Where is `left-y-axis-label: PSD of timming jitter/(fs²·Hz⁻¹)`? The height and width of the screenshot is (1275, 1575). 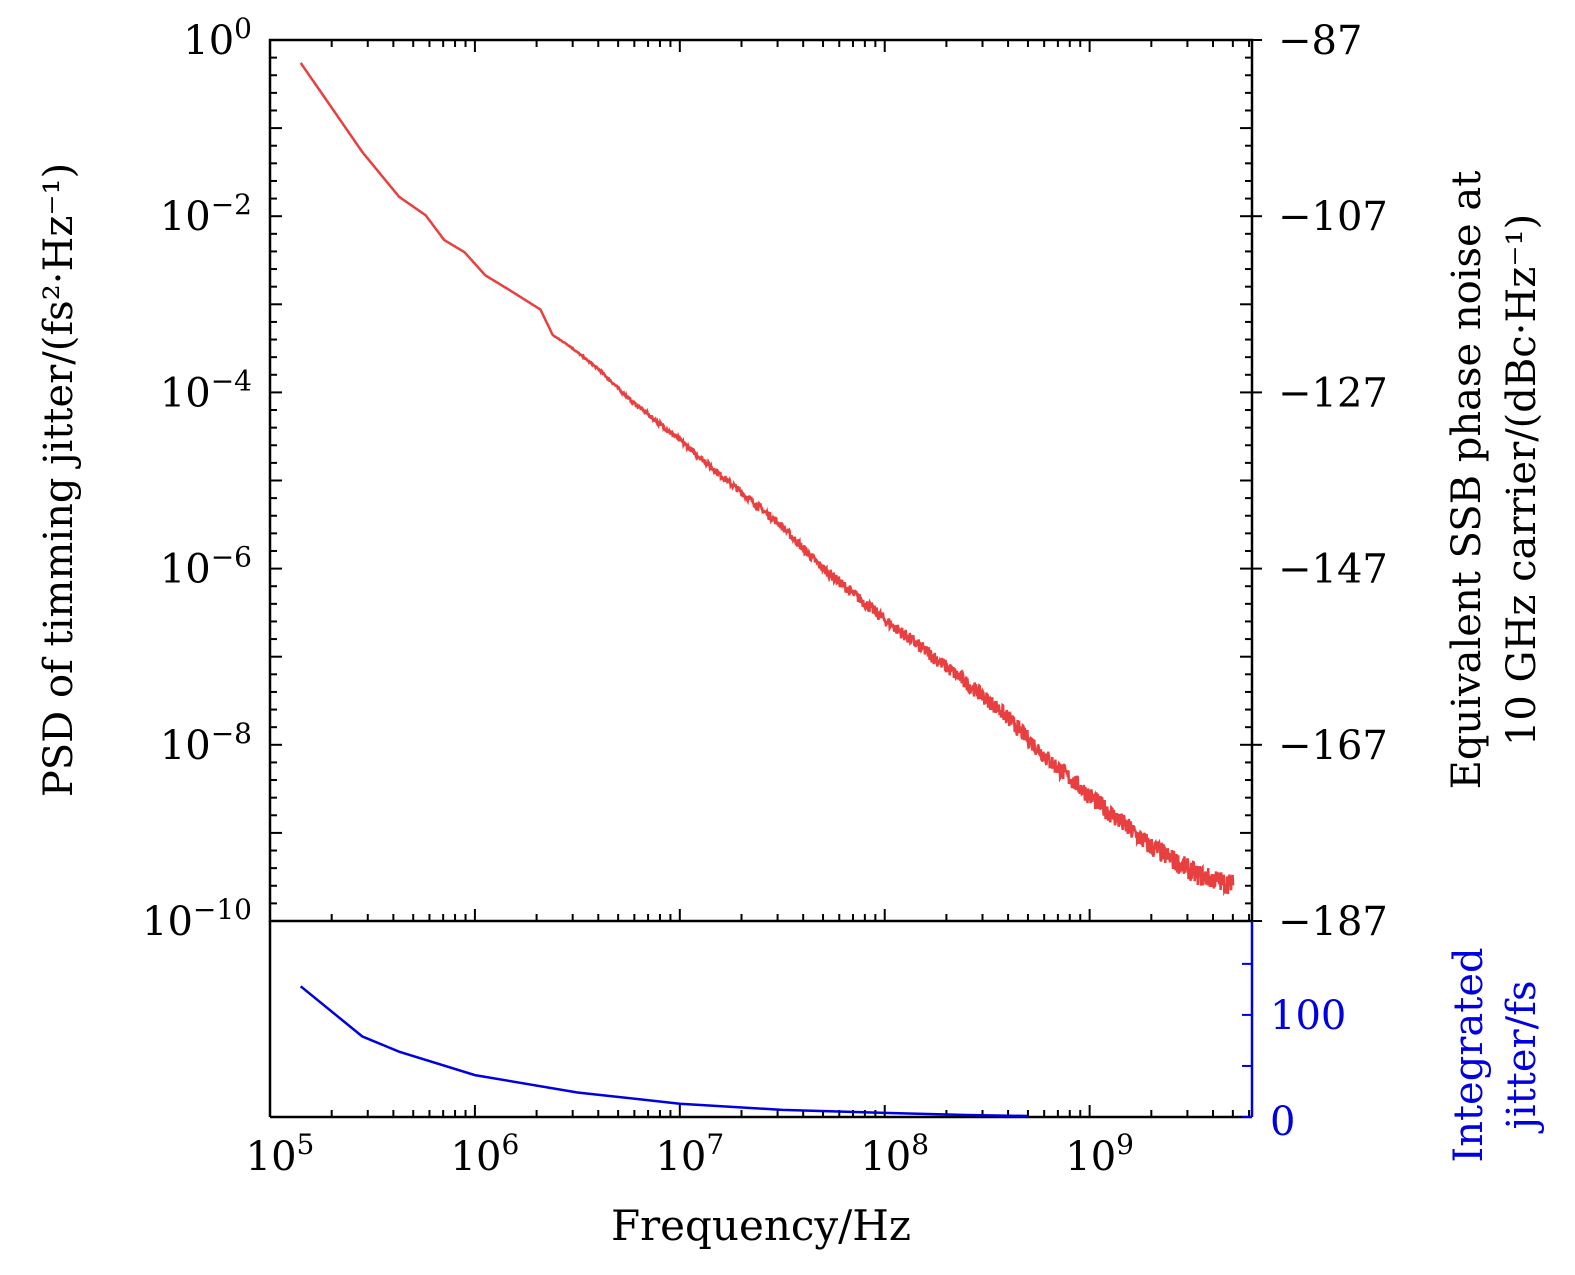
left-y-axis-label: PSD of timming jitter/(fs²·Hz⁻¹) is located at coordinates (59, 480).